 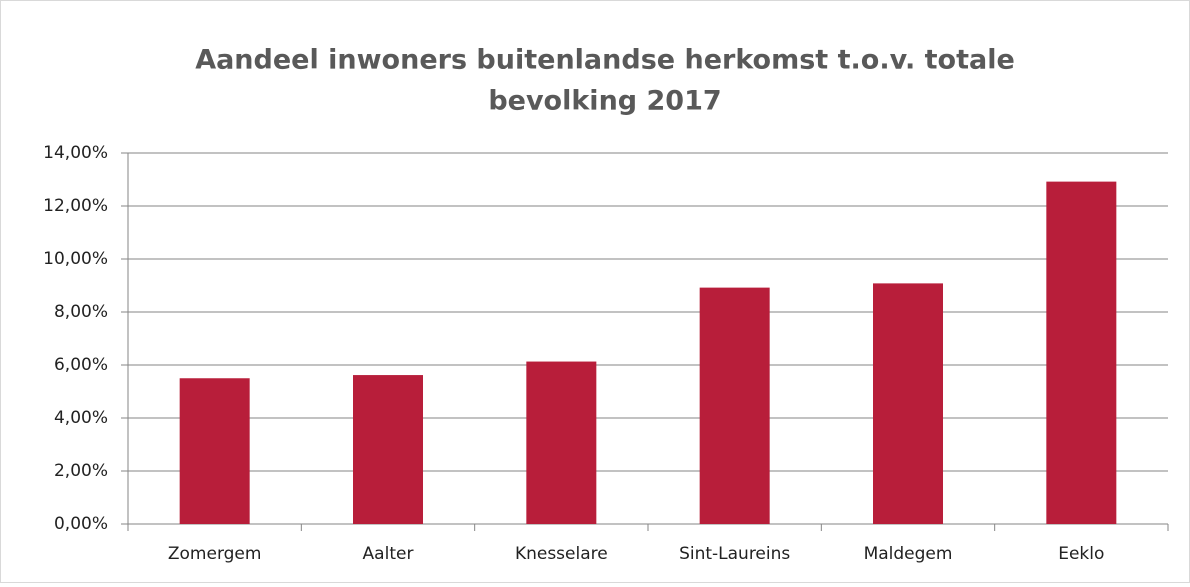 I want to click on y-tick-label: 12,00%, so click(x=75, y=206).